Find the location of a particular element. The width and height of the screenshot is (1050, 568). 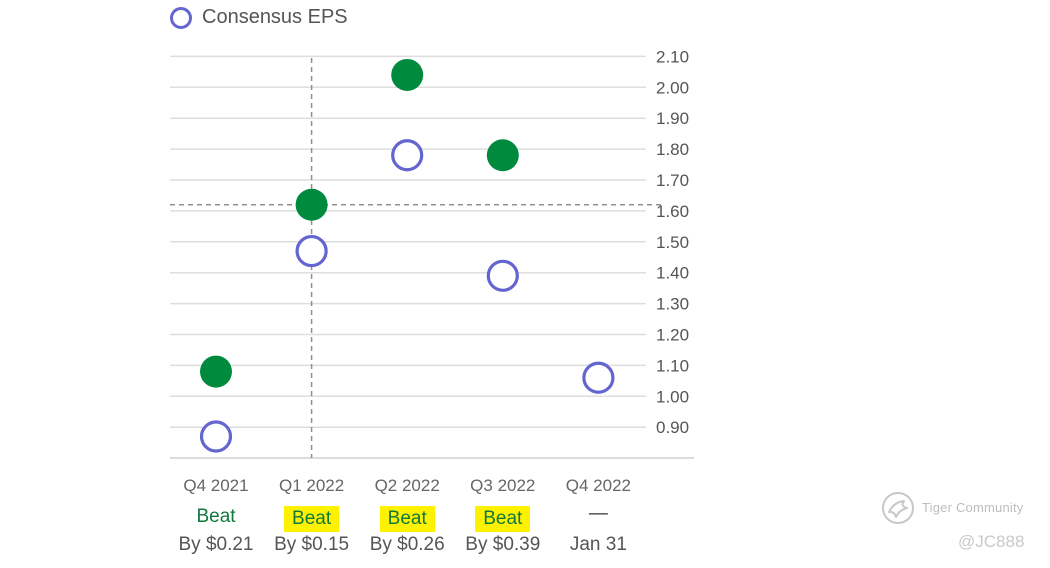

y-tick-label-8: 1.70 is located at coordinates (672, 180).